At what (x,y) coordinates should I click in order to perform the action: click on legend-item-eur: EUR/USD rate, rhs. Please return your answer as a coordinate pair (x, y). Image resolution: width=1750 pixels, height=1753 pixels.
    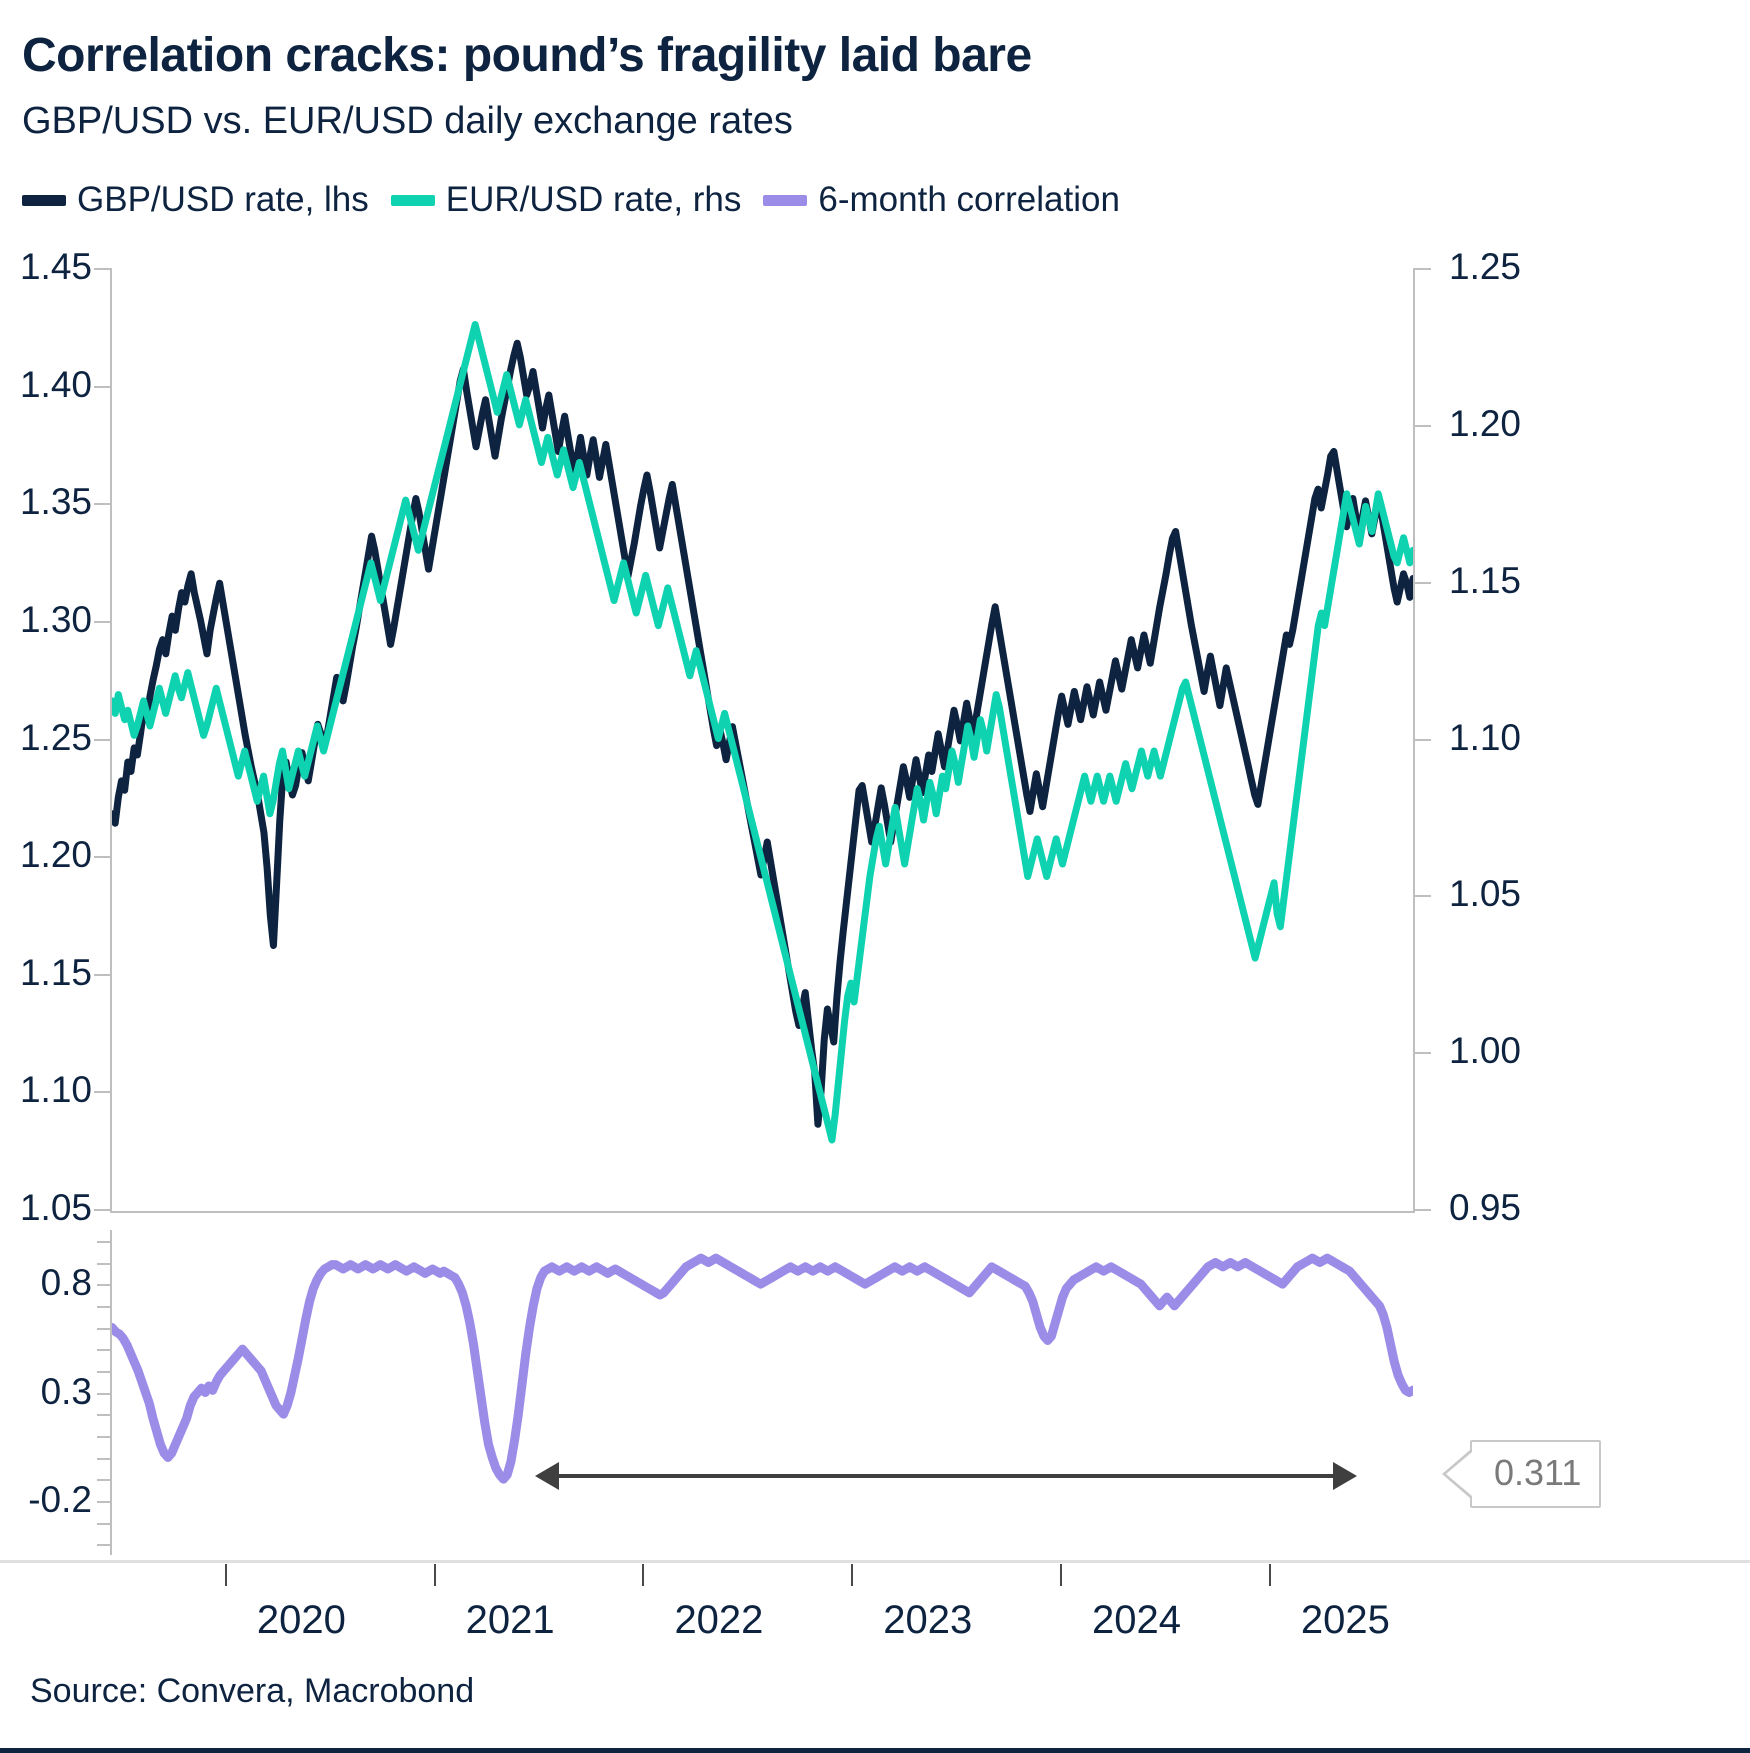
    Looking at the image, I should click on (566, 200).